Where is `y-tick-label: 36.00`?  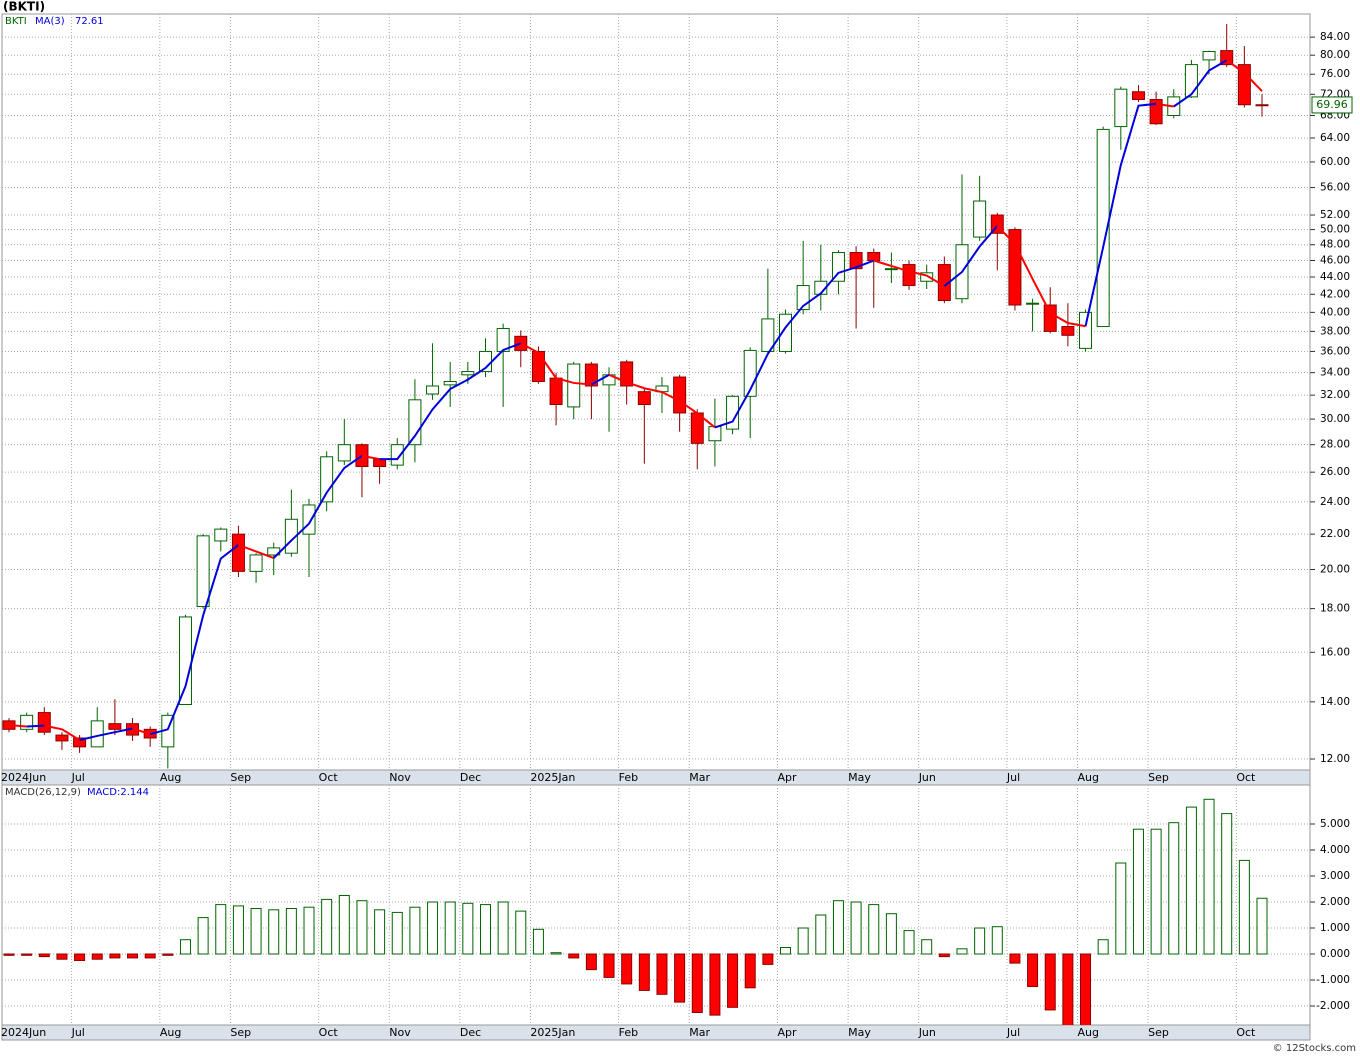 y-tick-label: 36.00 is located at coordinates (1335, 351).